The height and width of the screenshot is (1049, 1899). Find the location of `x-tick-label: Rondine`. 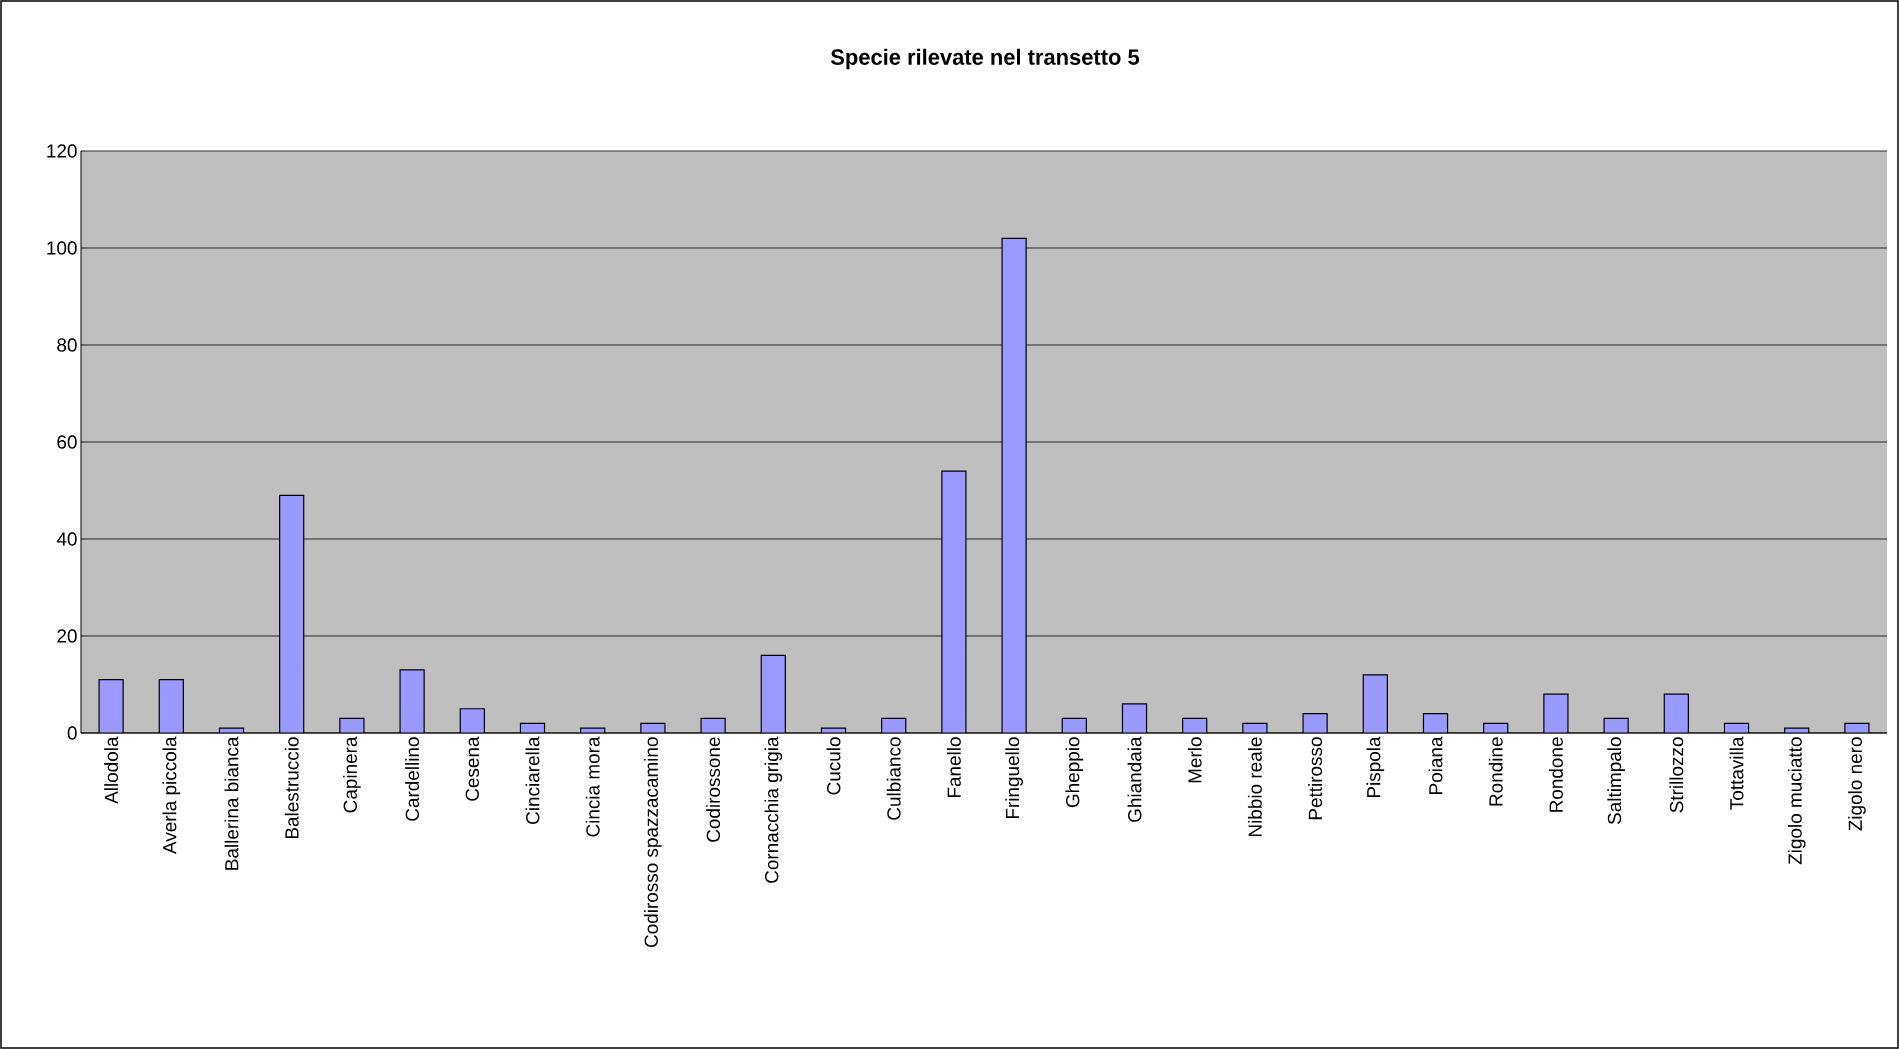

x-tick-label: Rondine is located at coordinates (1495, 771).